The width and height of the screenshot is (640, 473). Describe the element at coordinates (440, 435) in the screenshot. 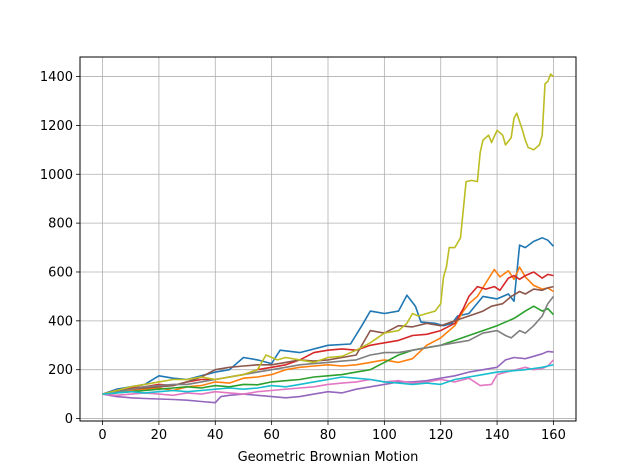

I see `x-tick-label-6: 120` at that location.